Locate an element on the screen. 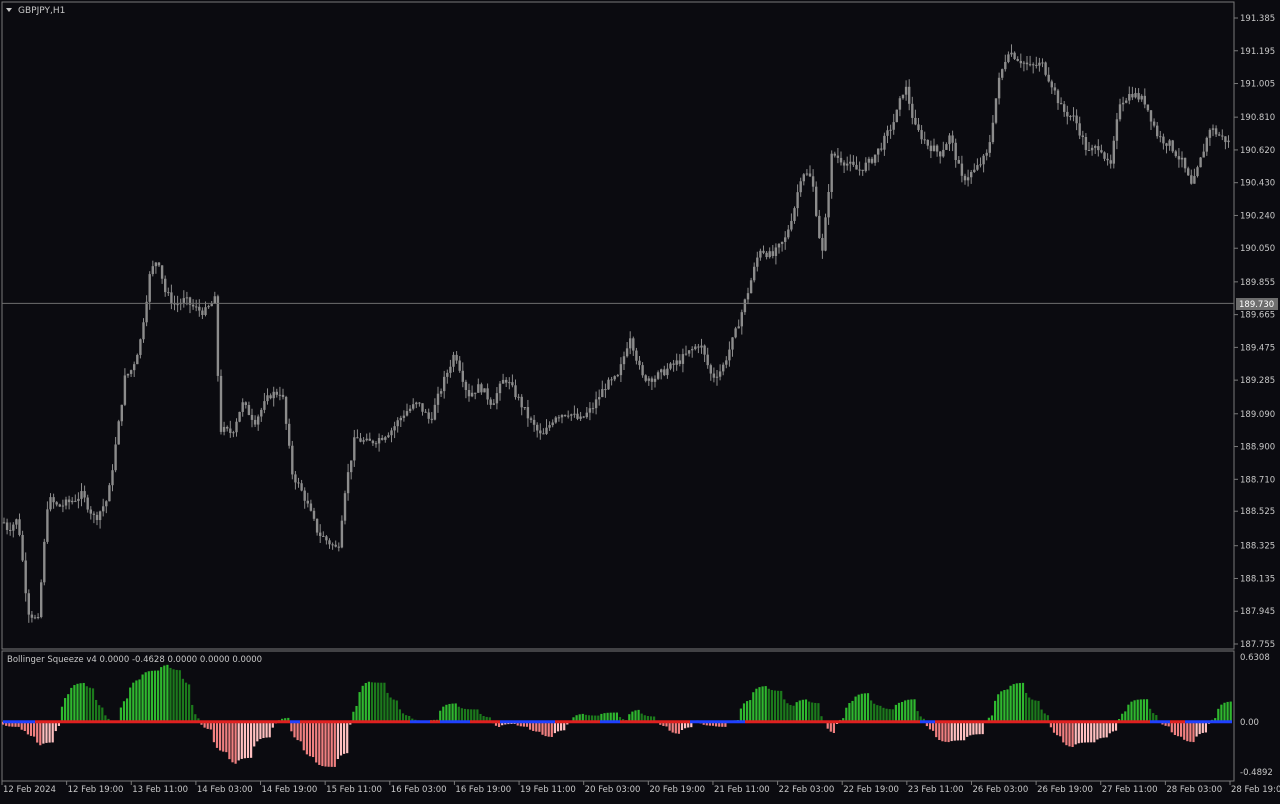  price-tick-label: 189.855 is located at coordinates (1257, 283).